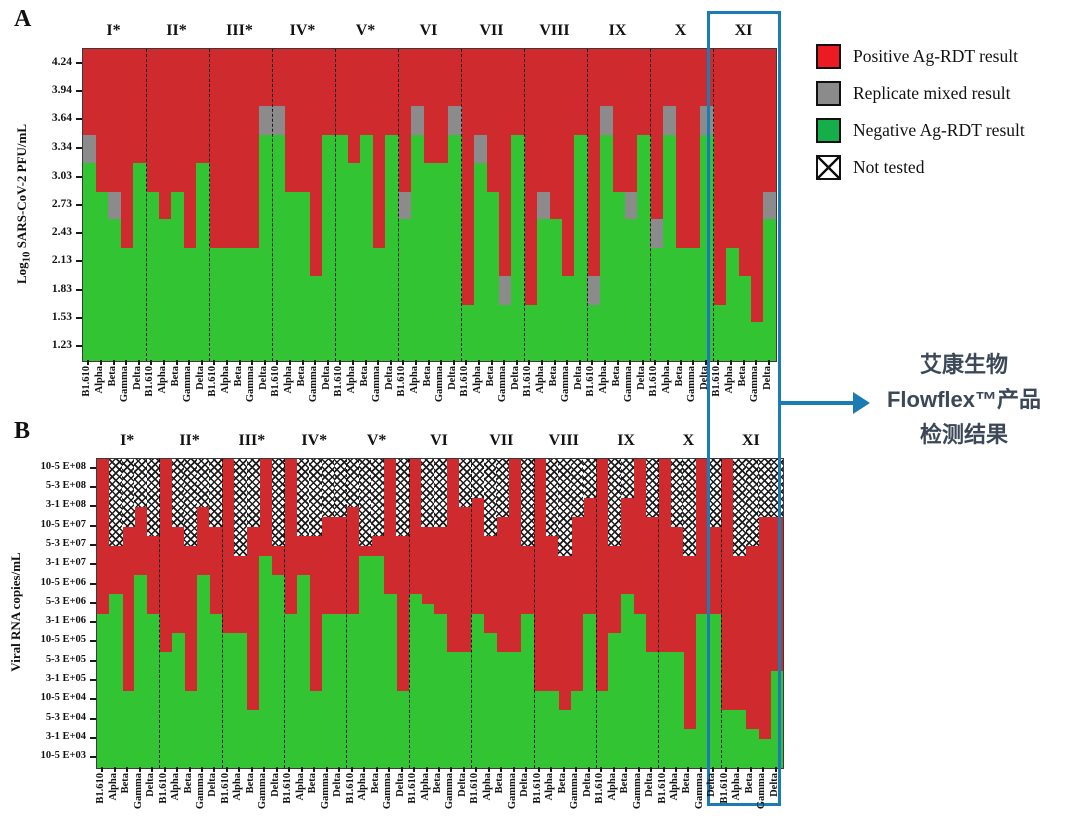  What do you see at coordinates (203, 483) in the screenshot?
I see `bar-panel_B-II*-Gamma-not-tested` at bounding box center [203, 483].